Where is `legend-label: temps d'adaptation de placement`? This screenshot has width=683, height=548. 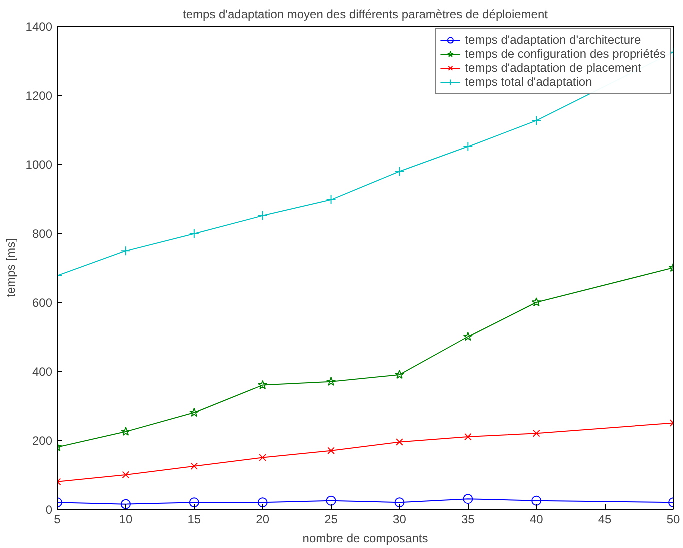 legend-label: temps d'adaptation de placement is located at coordinates (553, 68).